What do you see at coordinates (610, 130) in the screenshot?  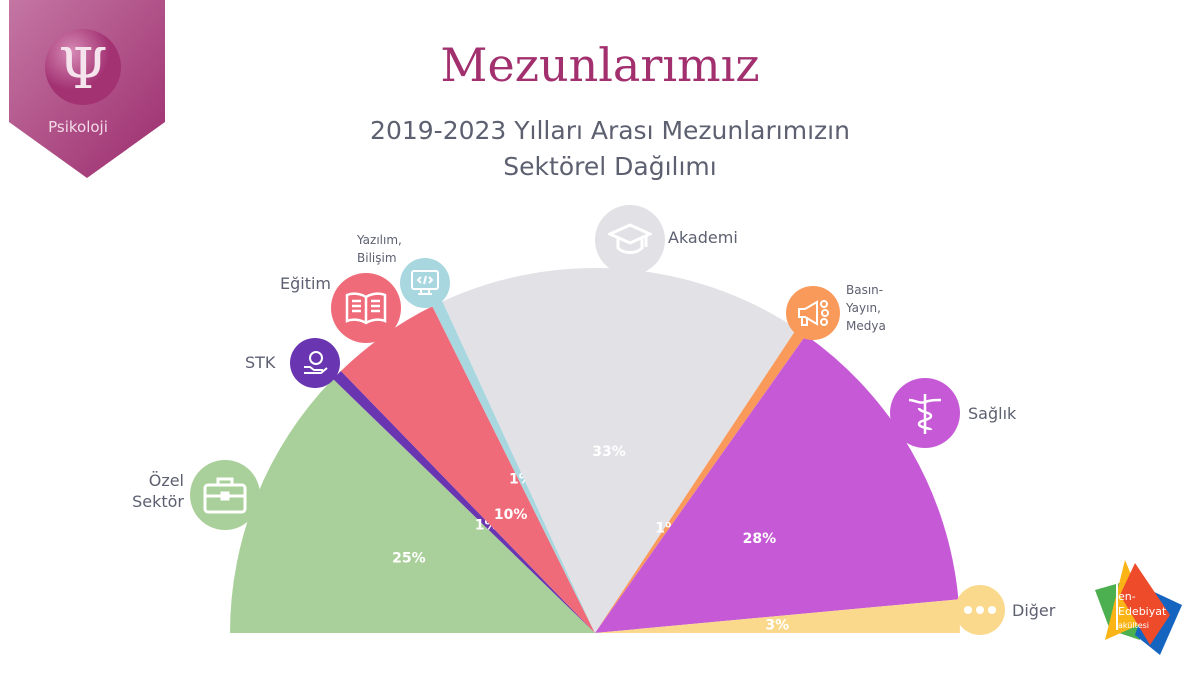 I see `subtitle-line1: 2019-2023 Yılları Arası Mezunlarımızın` at bounding box center [610, 130].